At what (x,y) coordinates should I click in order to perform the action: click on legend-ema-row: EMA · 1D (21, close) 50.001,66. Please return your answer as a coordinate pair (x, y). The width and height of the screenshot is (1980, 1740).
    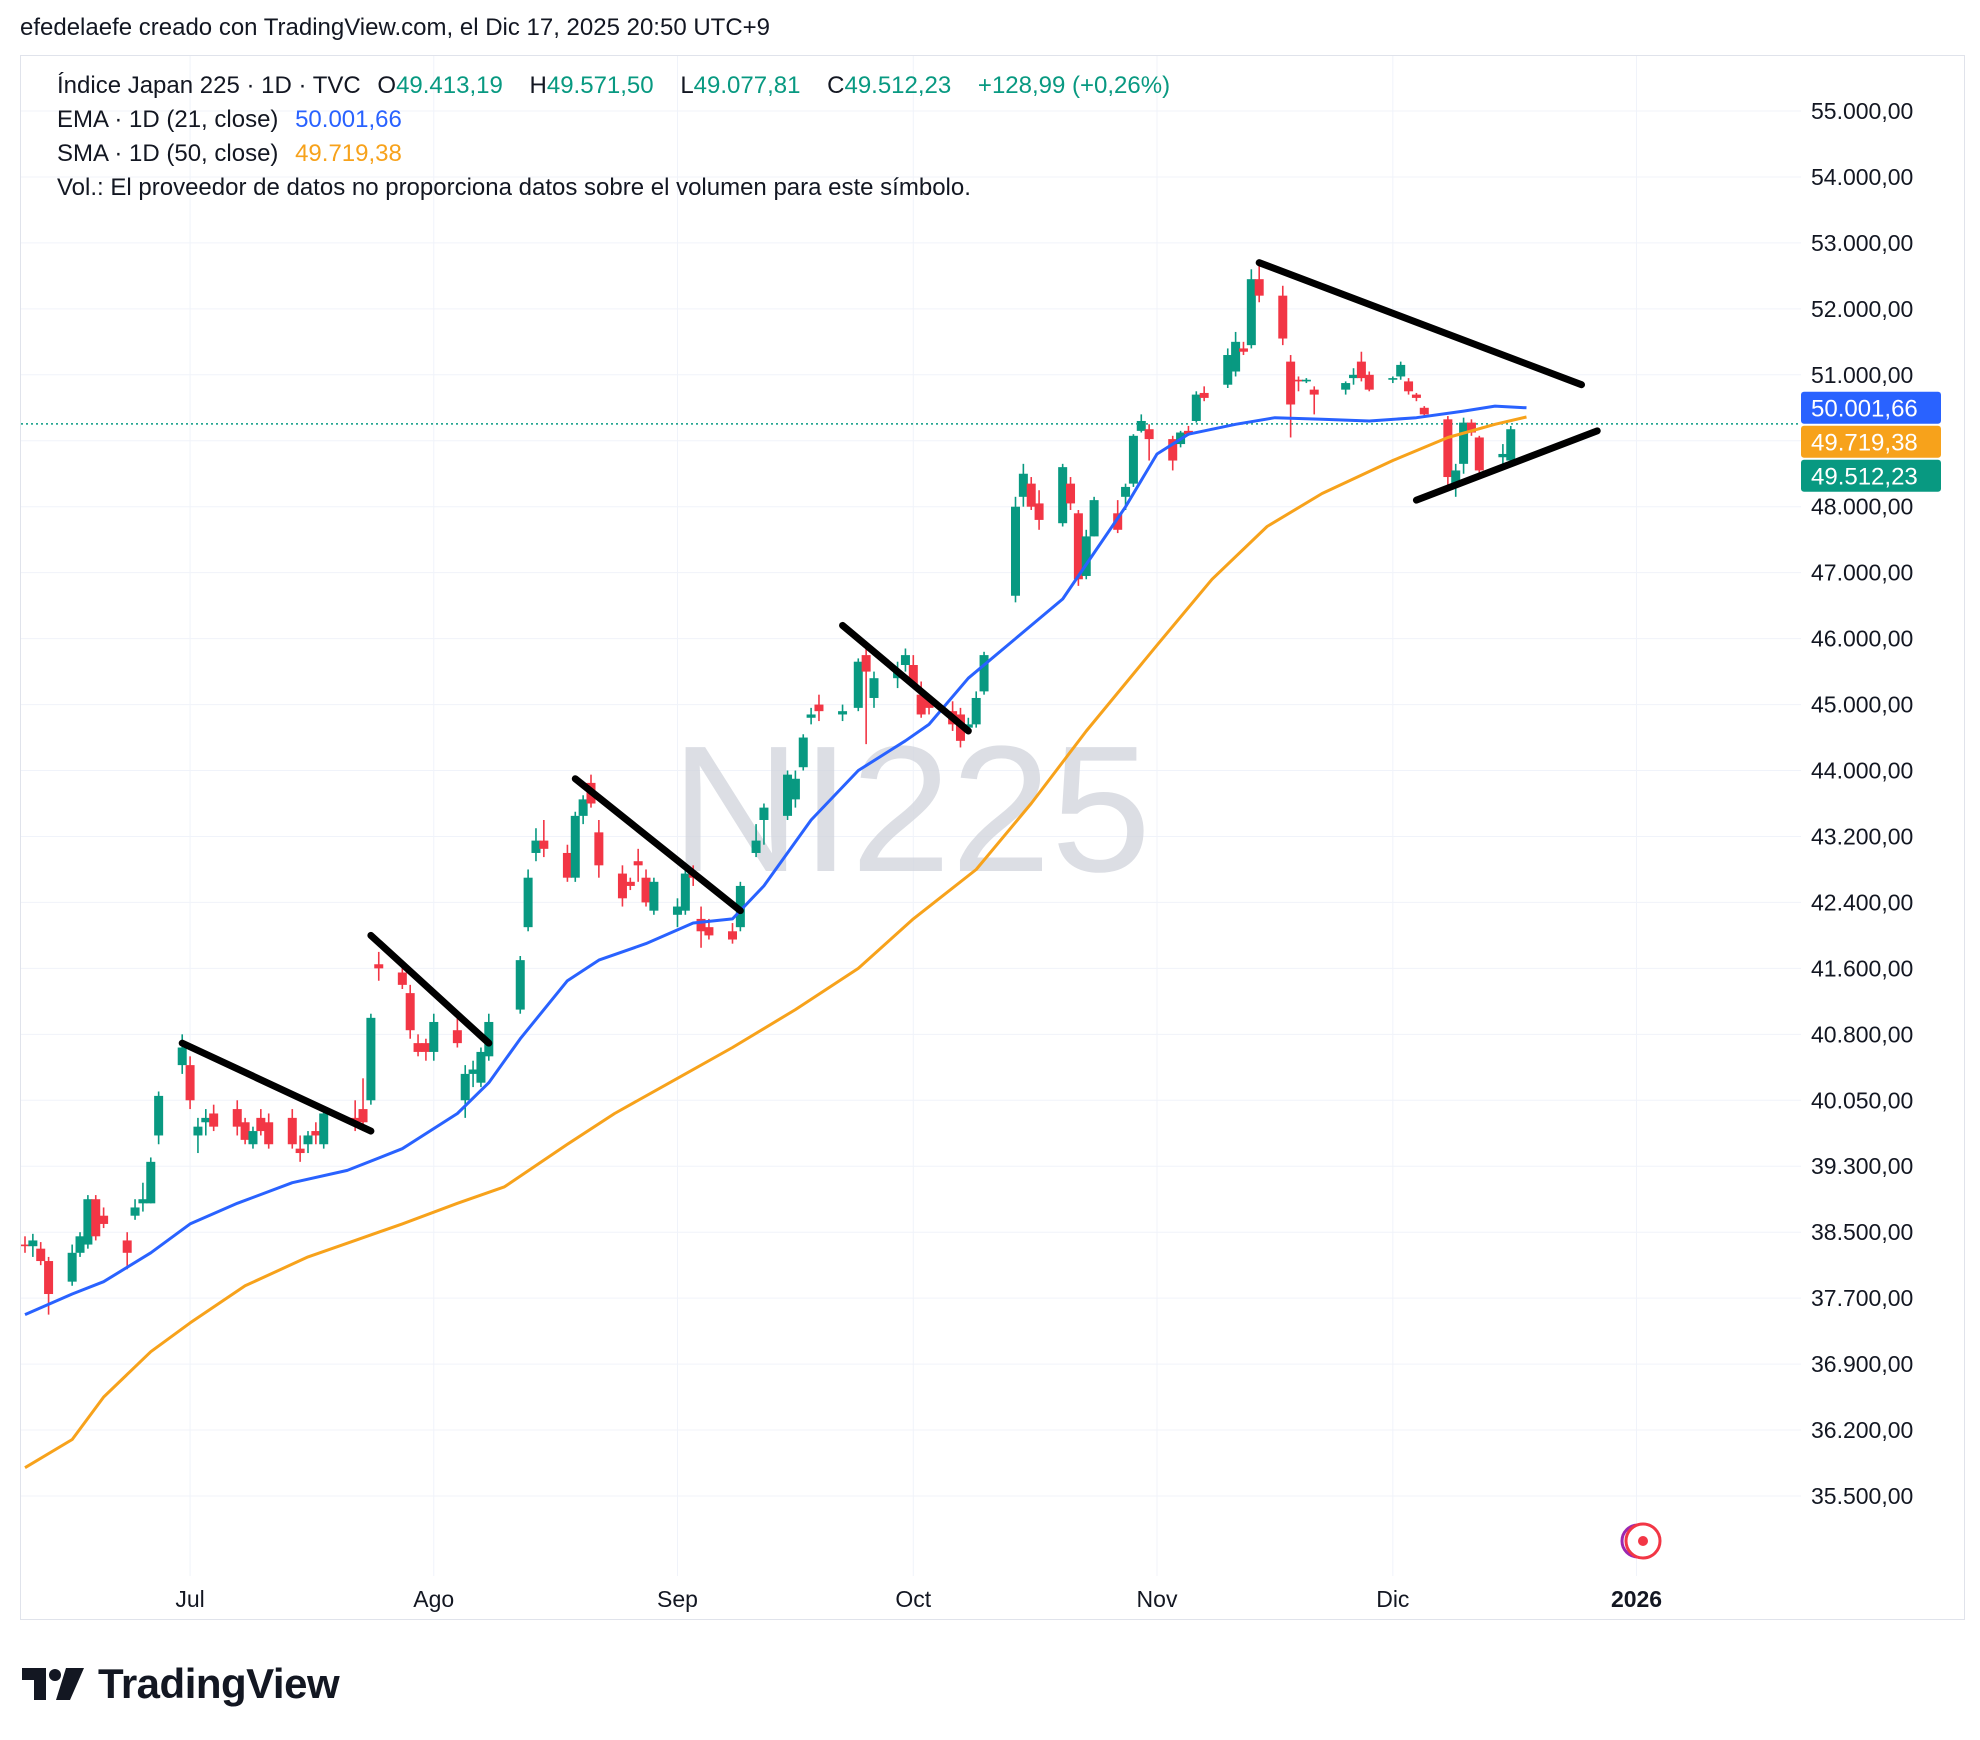
    Looking at the image, I should click on (234, 120).